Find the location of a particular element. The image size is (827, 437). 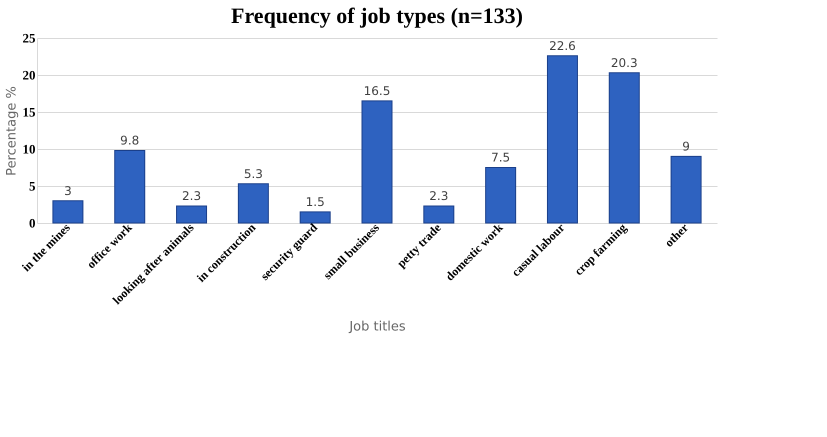

data-label: 9.8 is located at coordinates (130, 140).